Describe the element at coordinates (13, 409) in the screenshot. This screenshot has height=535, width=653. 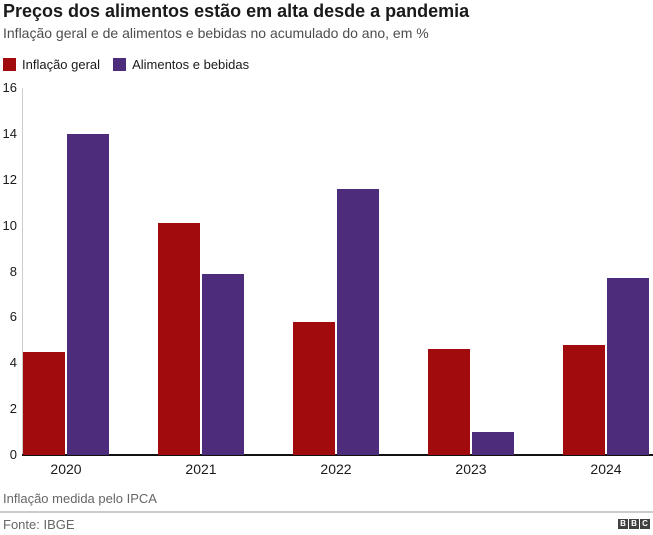
I see `y-tick-label: 2` at that location.